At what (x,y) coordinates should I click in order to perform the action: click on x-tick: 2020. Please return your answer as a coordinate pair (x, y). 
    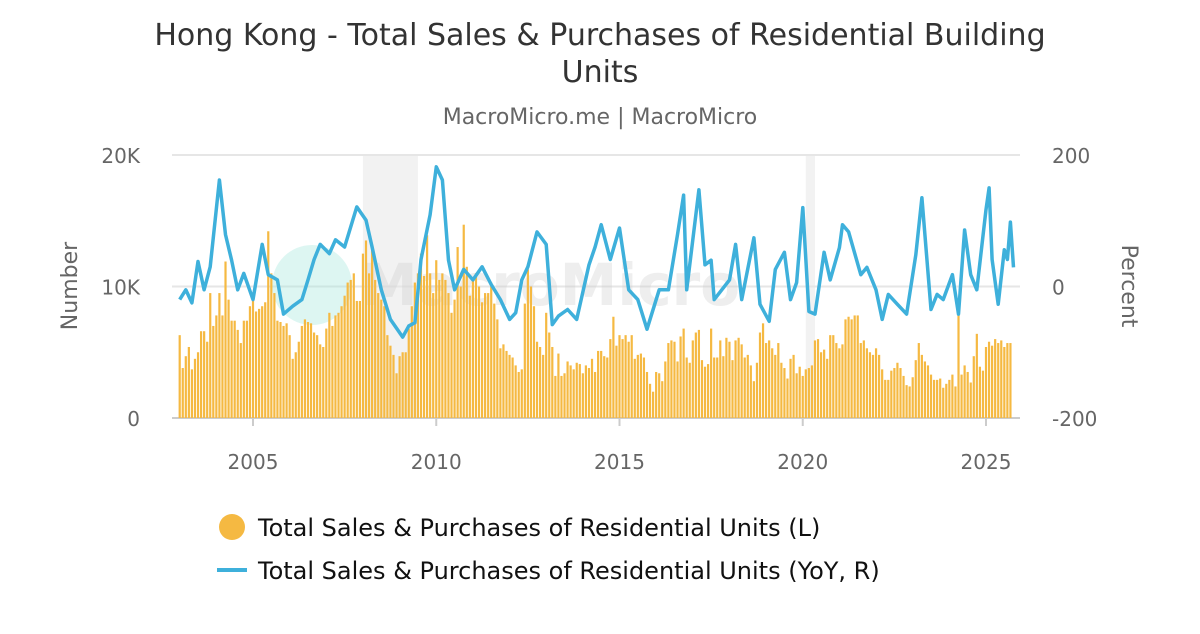
    Looking at the image, I should click on (802, 462).